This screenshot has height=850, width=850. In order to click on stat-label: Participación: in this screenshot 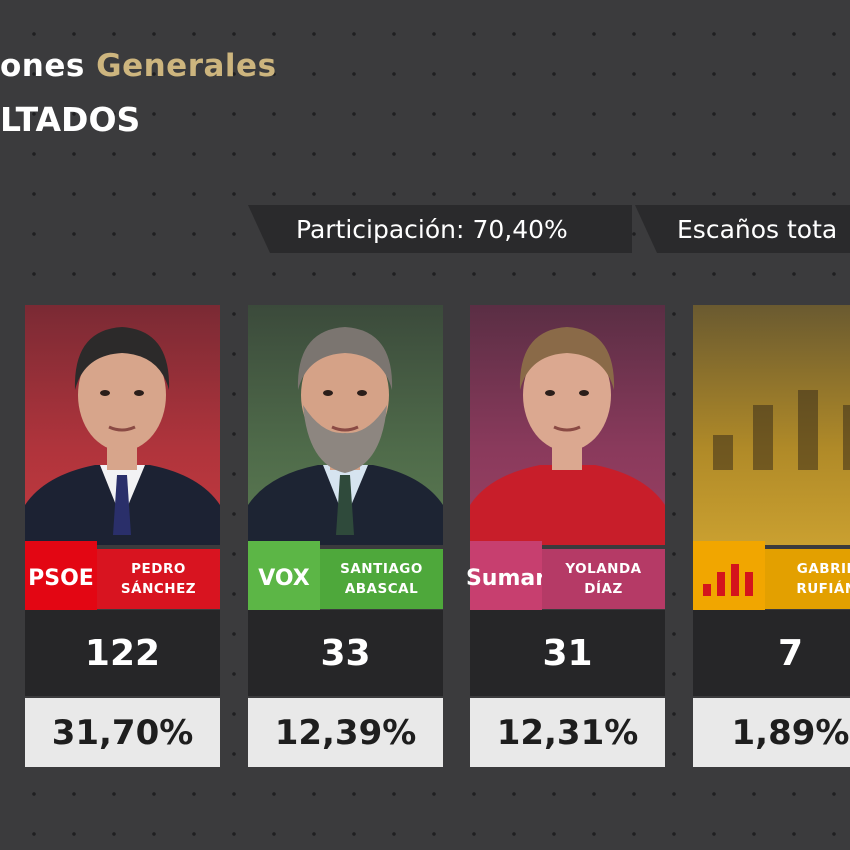, I will do `click(380, 229)`.